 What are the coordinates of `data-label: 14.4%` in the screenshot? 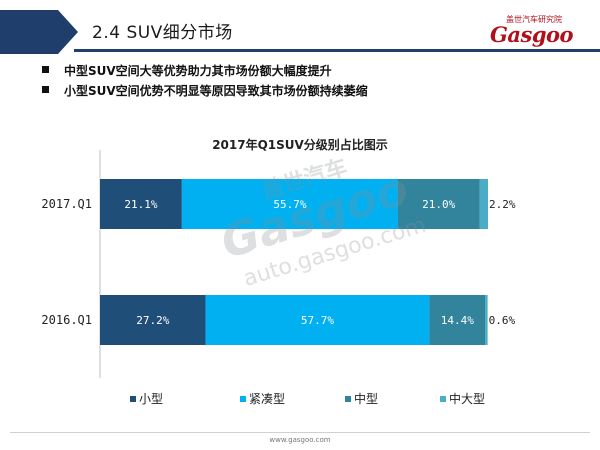 It's located at (457, 320).